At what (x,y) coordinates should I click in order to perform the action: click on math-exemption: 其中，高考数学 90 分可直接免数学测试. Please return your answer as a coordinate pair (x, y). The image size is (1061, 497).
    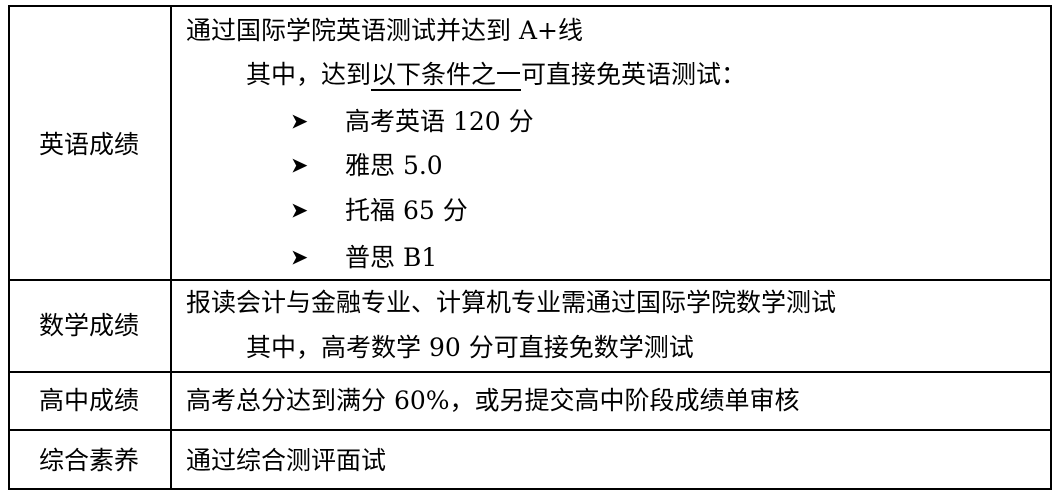
    Looking at the image, I should click on (470, 347).